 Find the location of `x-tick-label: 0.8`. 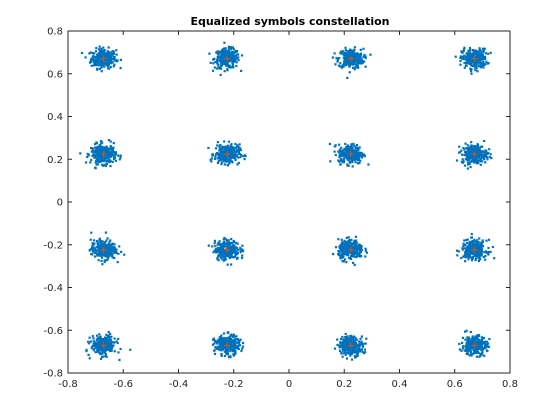

x-tick-label: 0.8 is located at coordinates (510, 384).